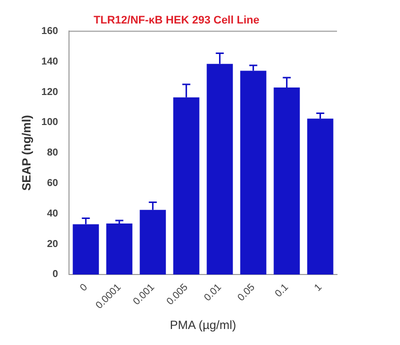 This screenshot has height=345, width=400. What do you see at coordinates (27, 152) in the screenshot?
I see `y-axis-title: SEAP (ng/ml)` at bounding box center [27, 152].